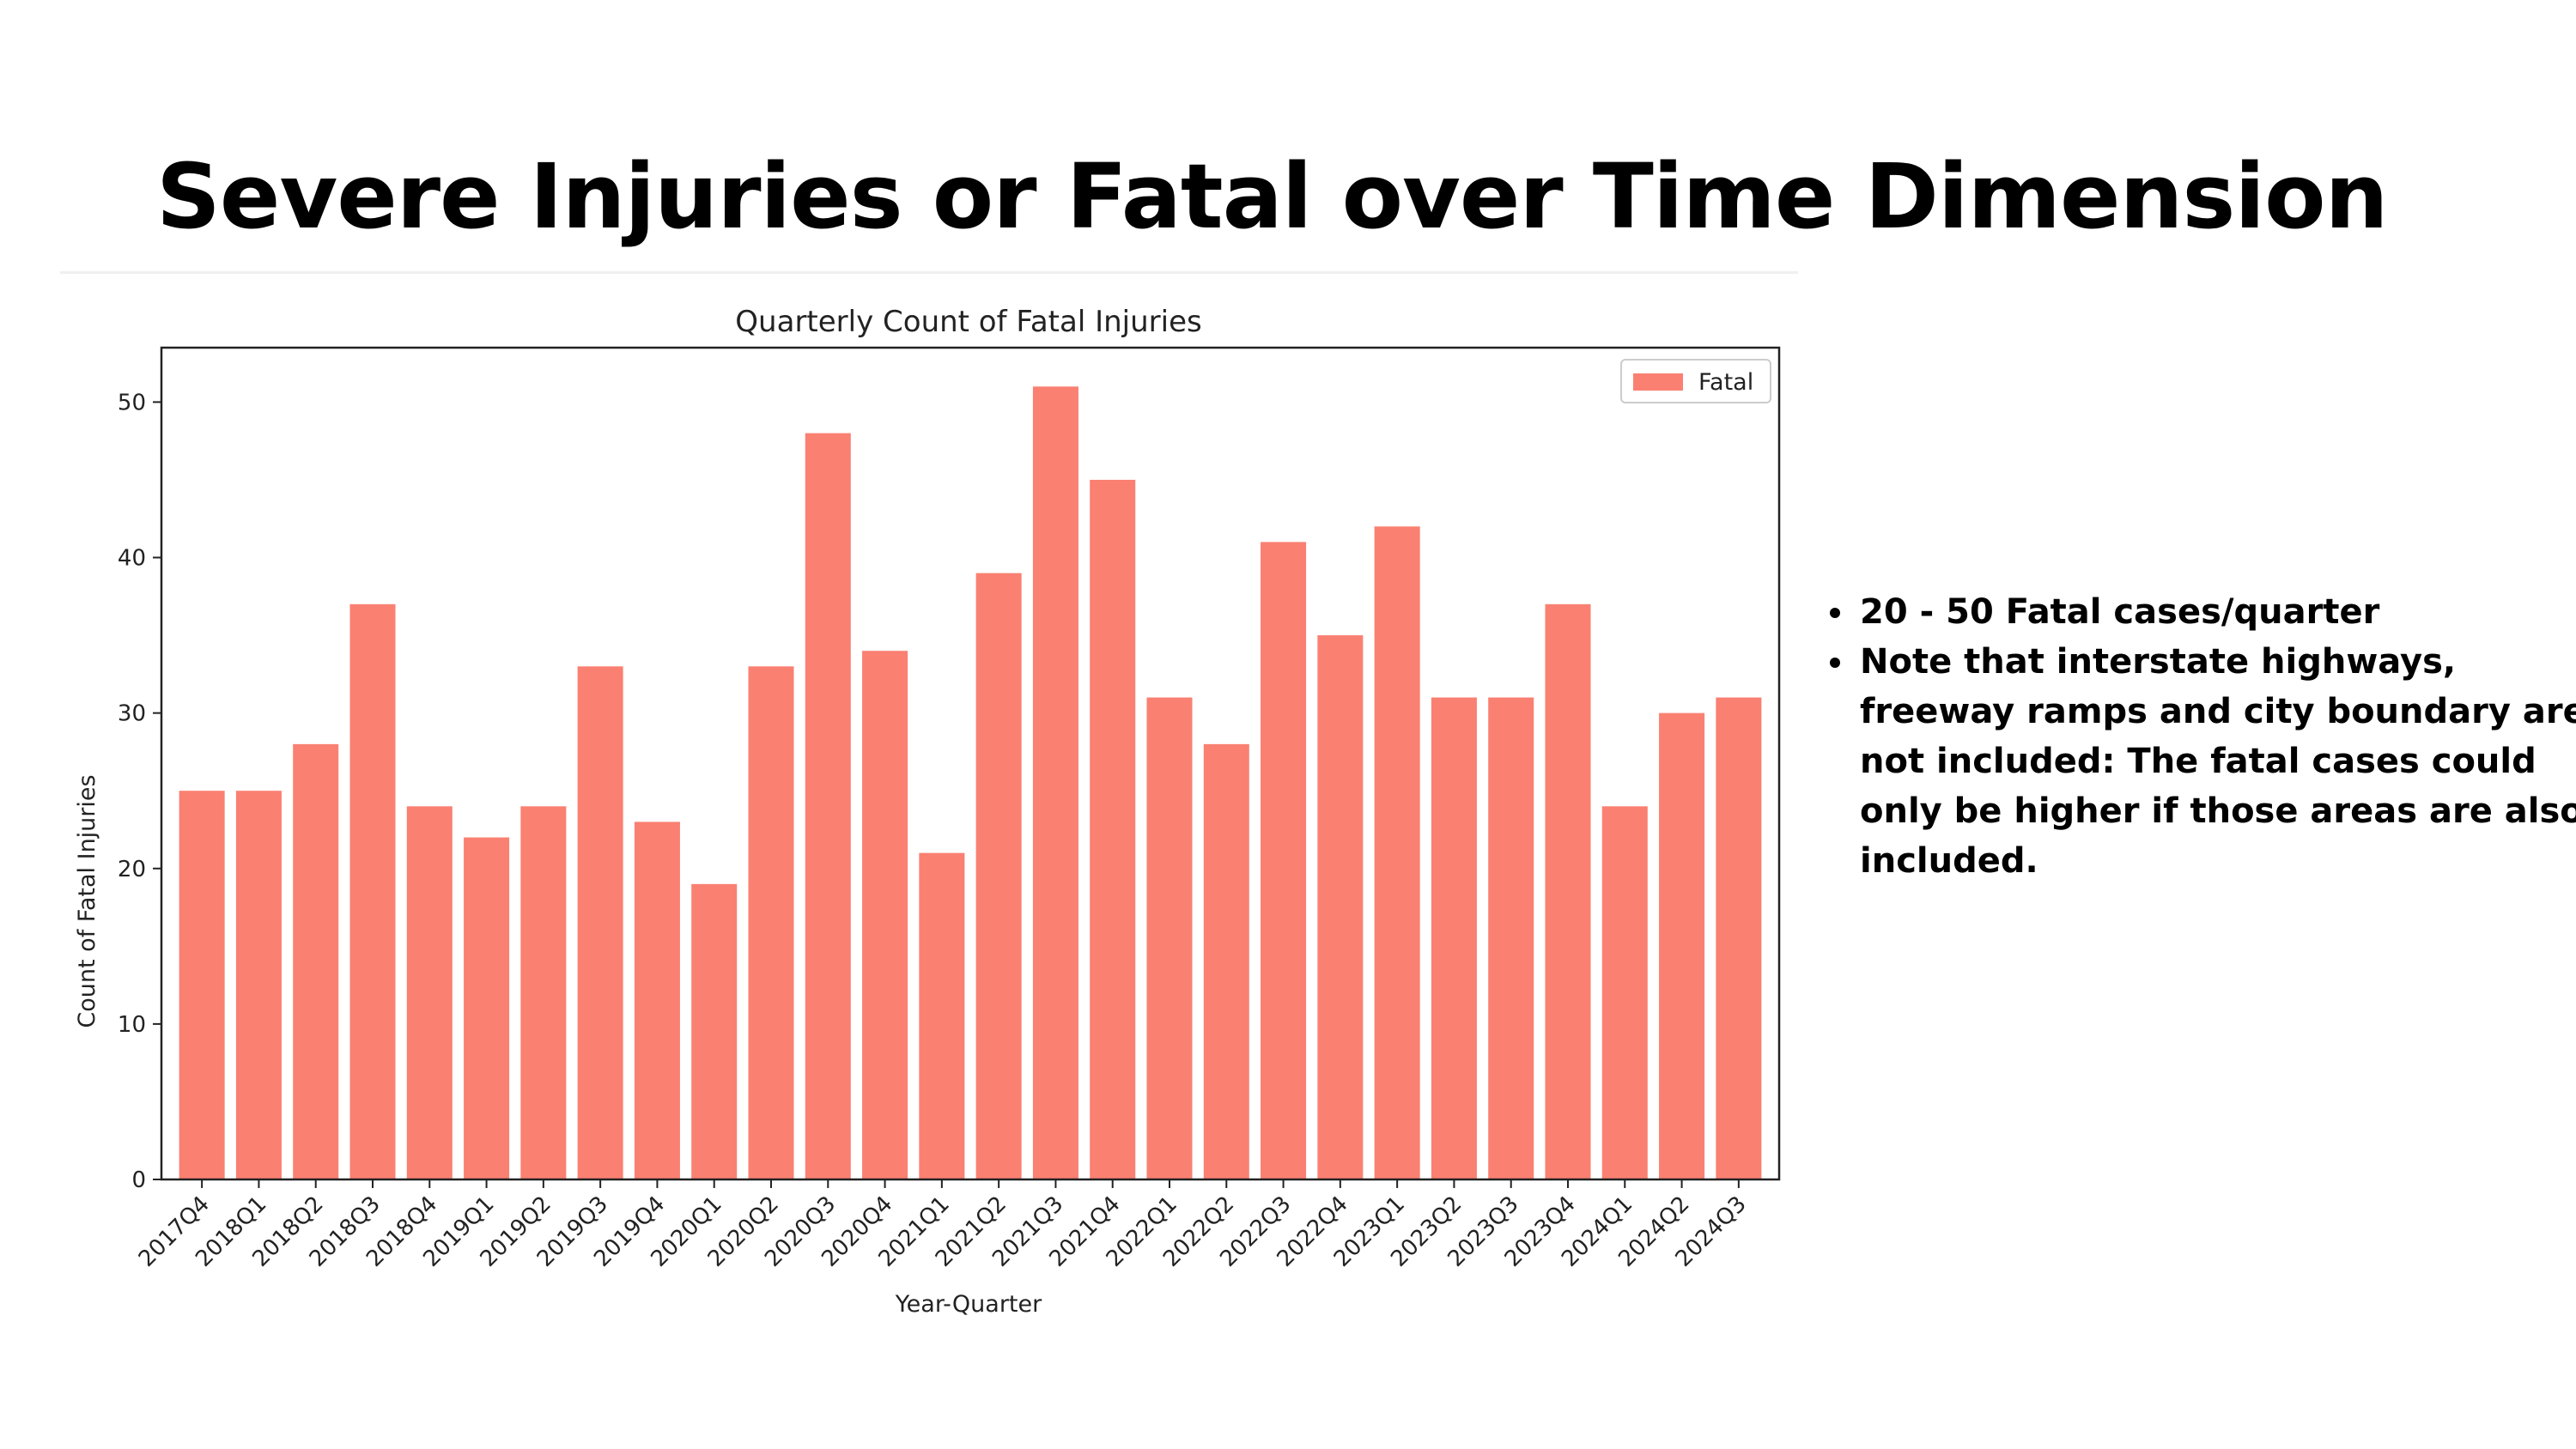  What do you see at coordinates (968, 322) in the screenshot?
I see `chart-title: Quarterly Count of Fatal Injuries` at bounding box center [968, 322].